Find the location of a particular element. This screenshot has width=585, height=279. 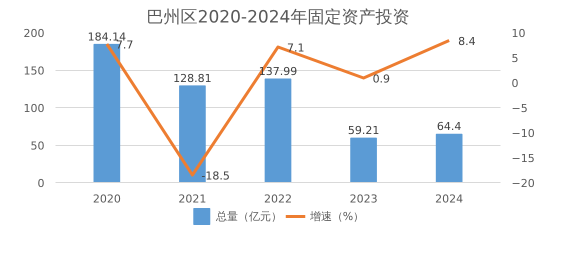

y2-tick-label: −10 is located at coordinates (523, 133).